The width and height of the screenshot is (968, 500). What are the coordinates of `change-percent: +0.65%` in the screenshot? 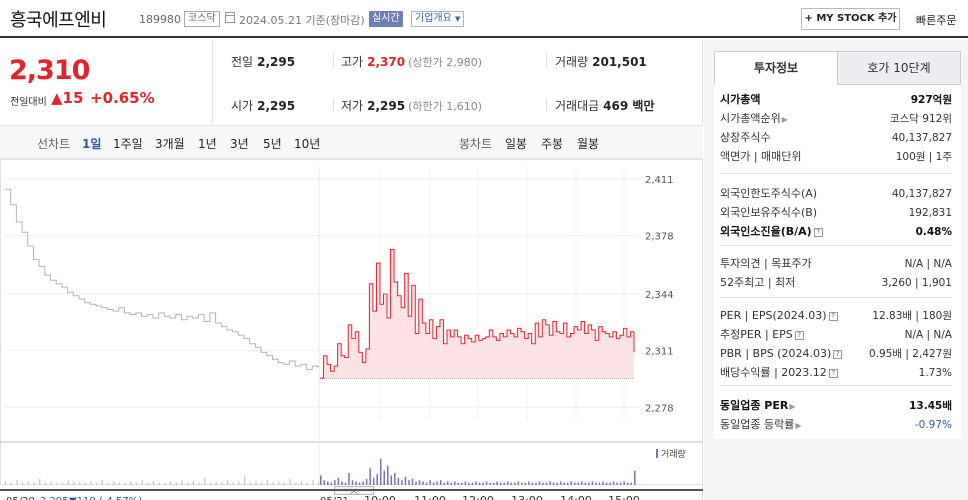 It's located at (122, 98).